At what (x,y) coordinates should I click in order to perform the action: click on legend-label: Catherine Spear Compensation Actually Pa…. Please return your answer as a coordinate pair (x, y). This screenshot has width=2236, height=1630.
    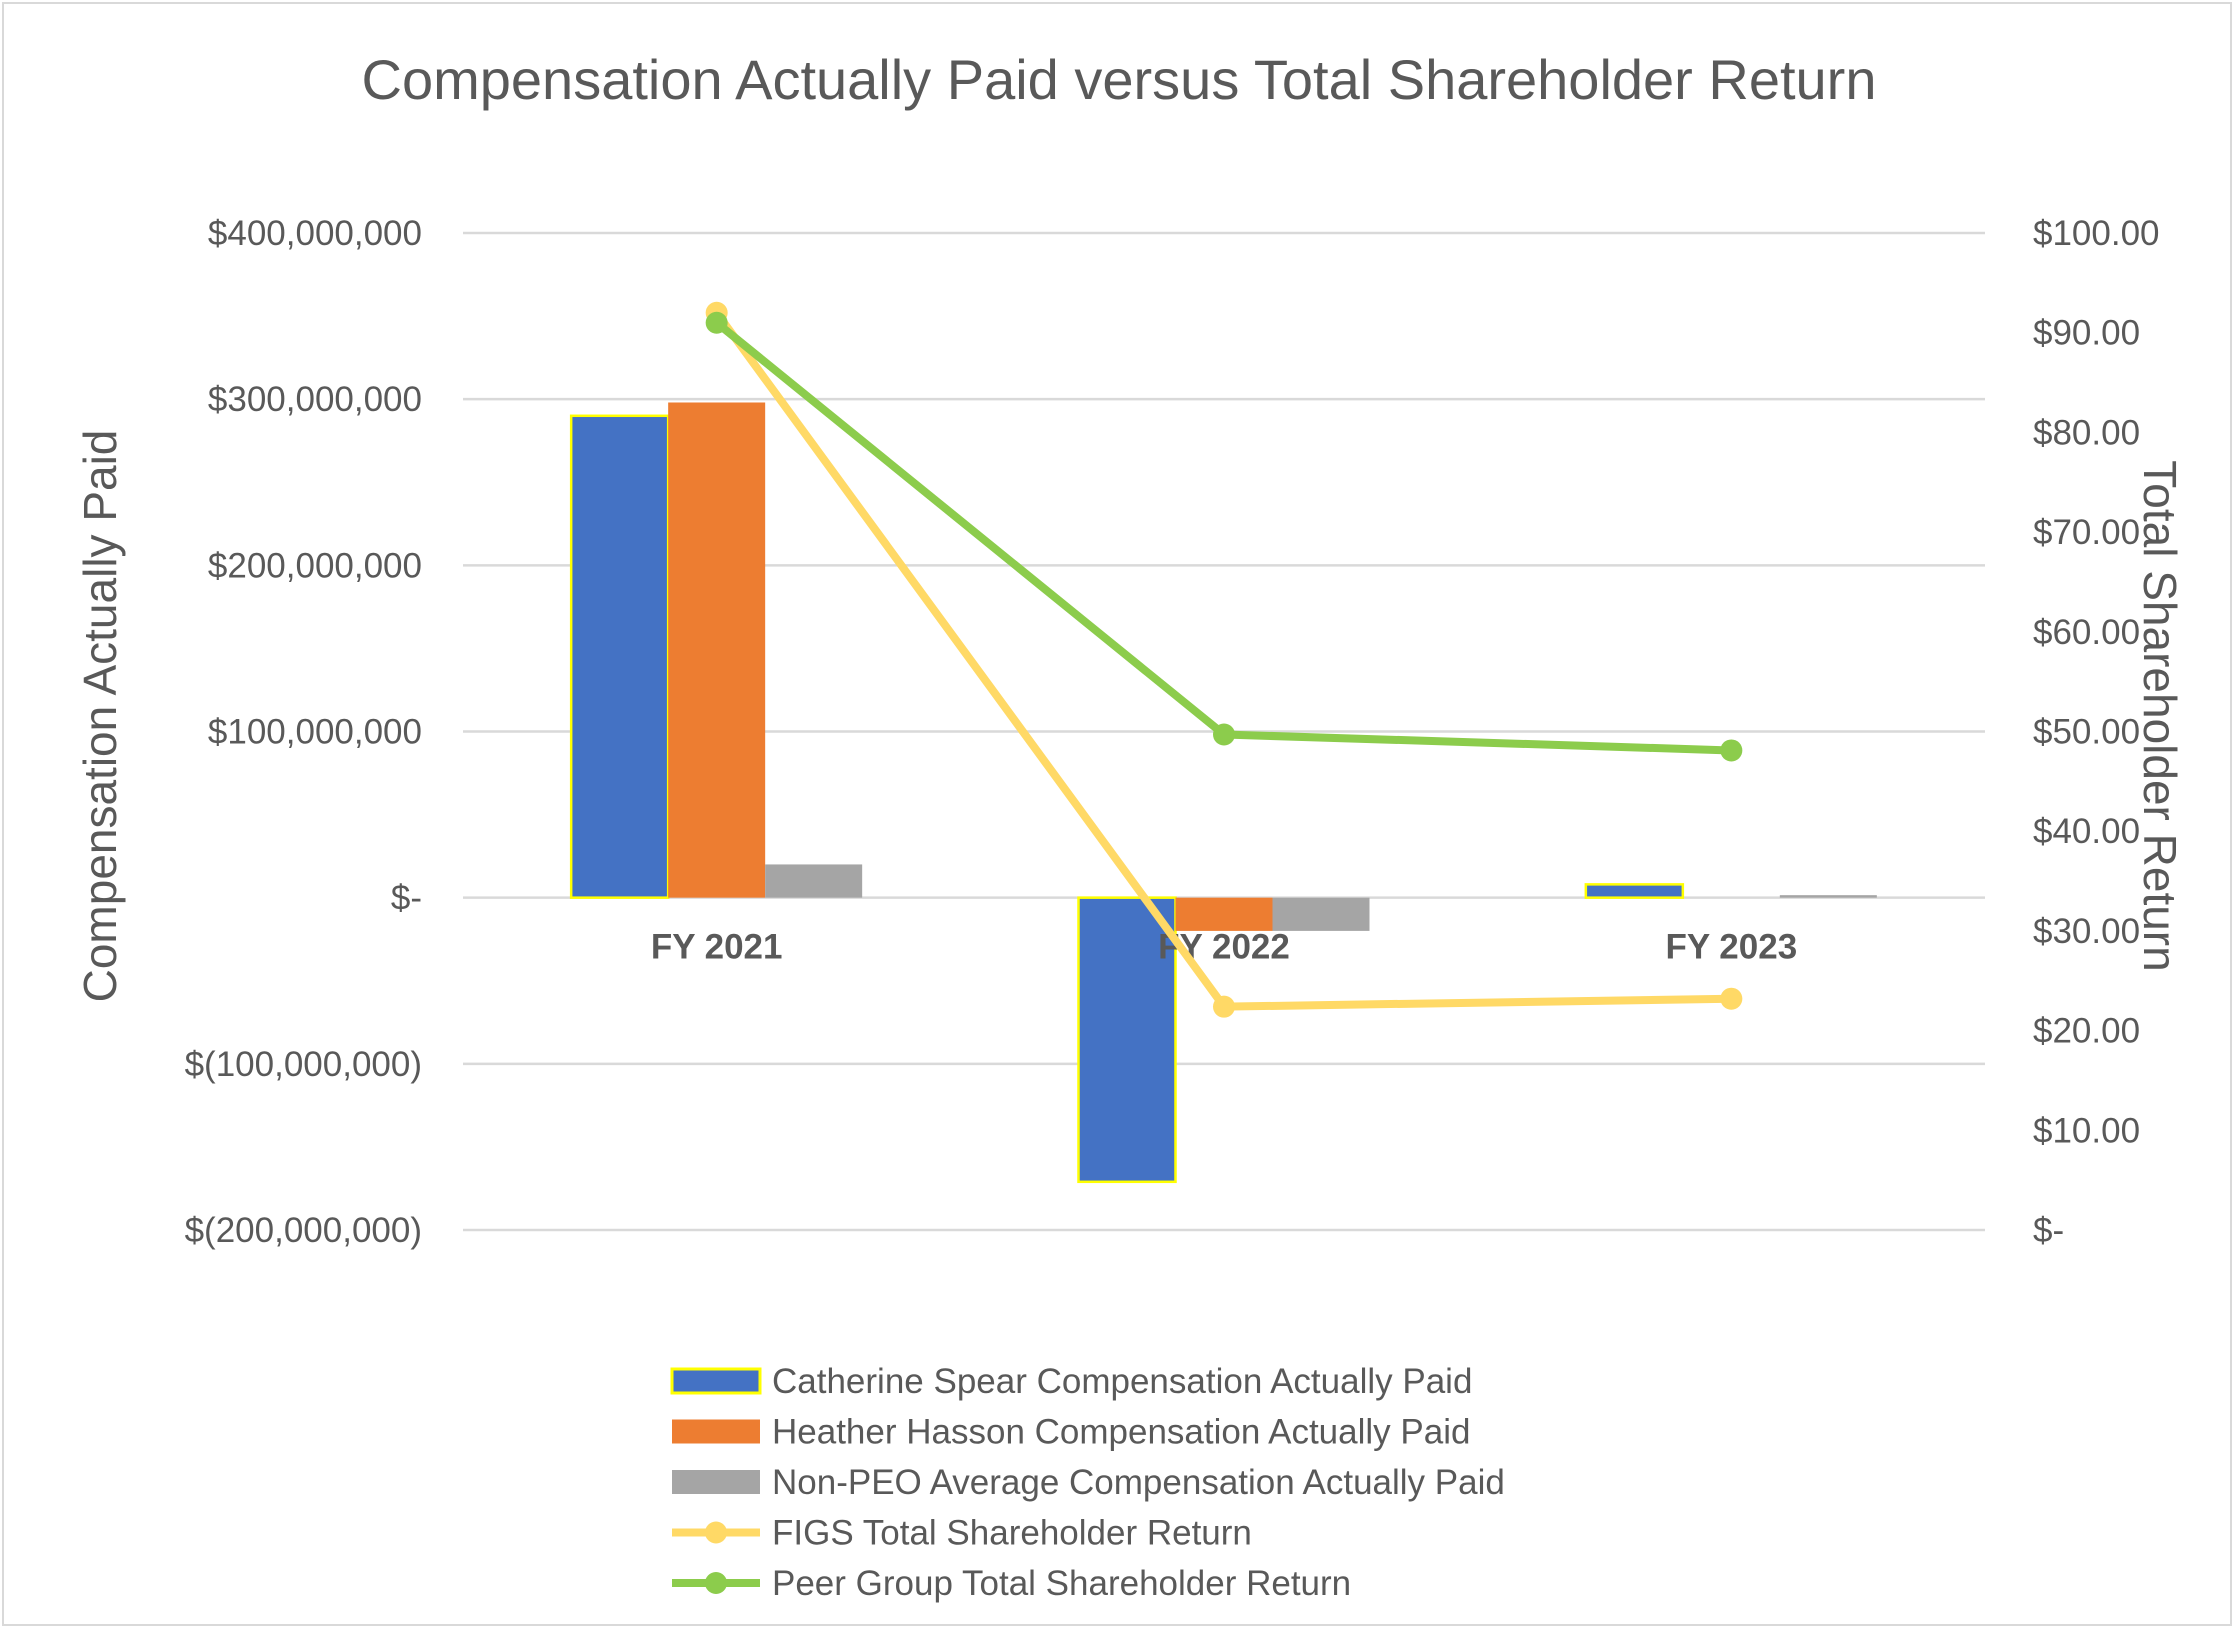
    Looking at the image, I should click on (1122, 1381).